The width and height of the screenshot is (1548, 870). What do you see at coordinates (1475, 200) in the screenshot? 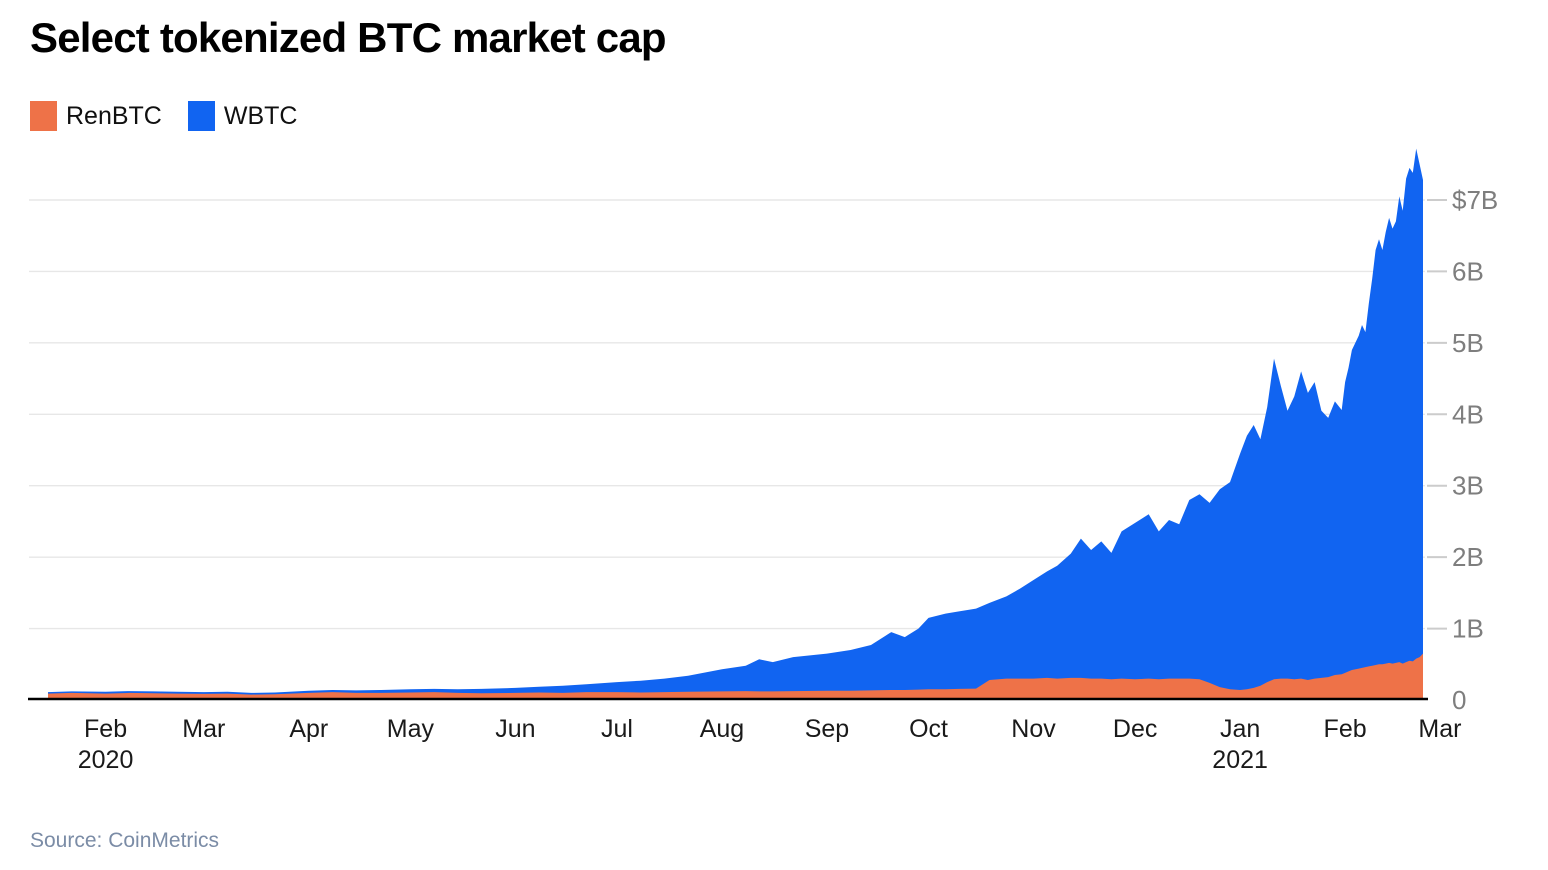
I see `y-tick-label: $7B` at bounding box center [1475, 200].